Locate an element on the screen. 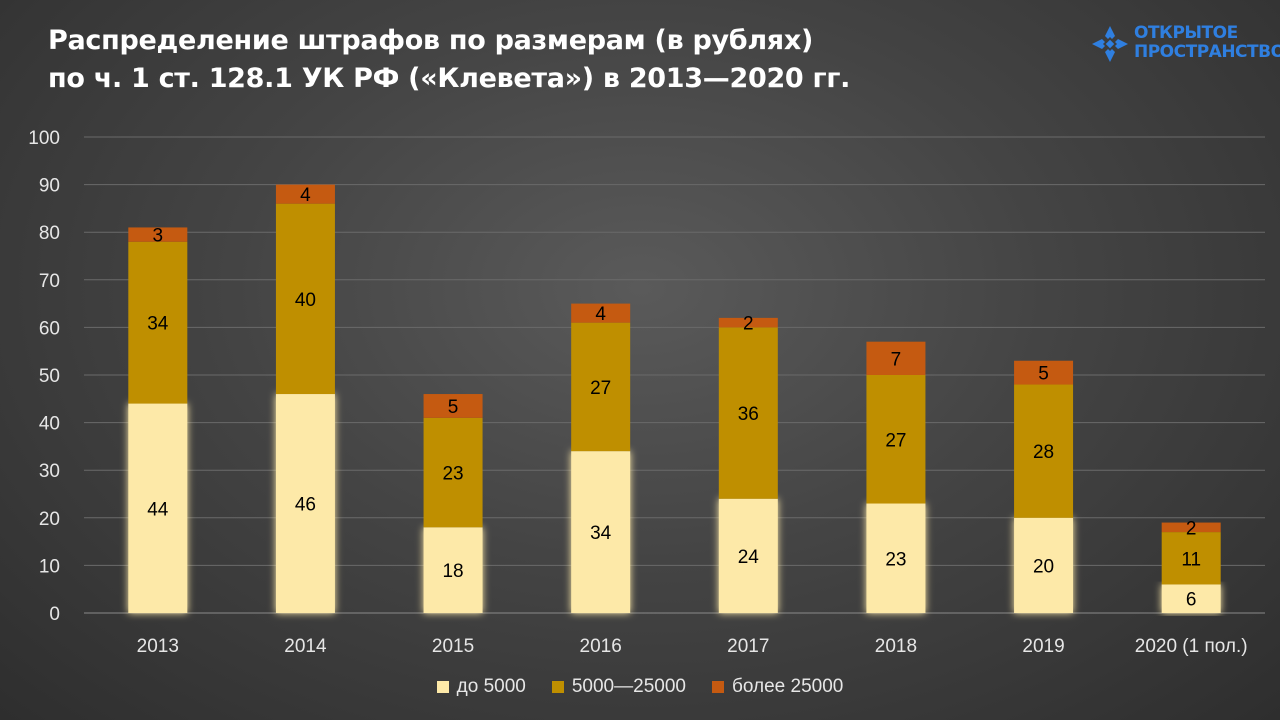 Image resolution: width=1280 pixels, height=720 pixels. data-label: 3 is located at coordinates (158, 236).